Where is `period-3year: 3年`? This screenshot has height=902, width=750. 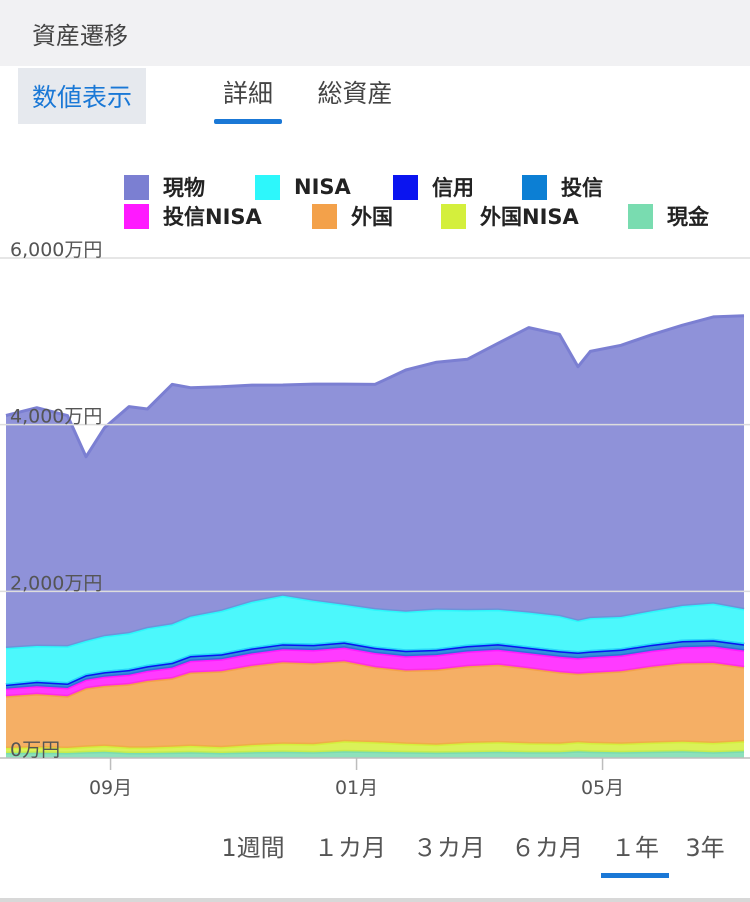 period-3year: 3年 is located at coordinates (705, 848).